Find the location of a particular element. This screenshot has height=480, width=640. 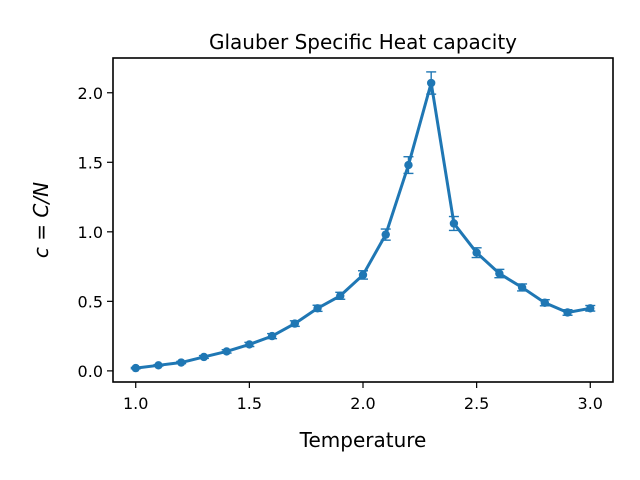

x-tick-label: 3.0 is located at coordinates (590, 403).